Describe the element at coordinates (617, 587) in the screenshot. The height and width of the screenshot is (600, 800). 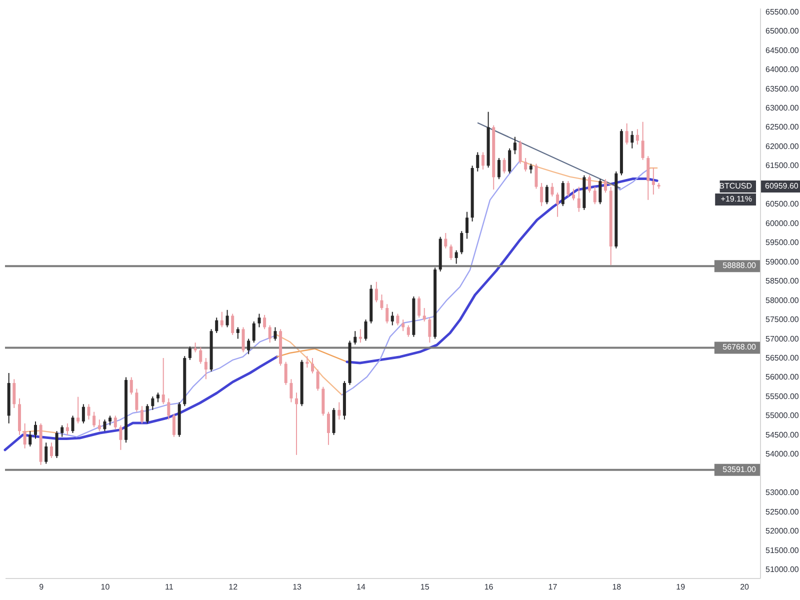
I see `x-tick-label: 18` at that location.